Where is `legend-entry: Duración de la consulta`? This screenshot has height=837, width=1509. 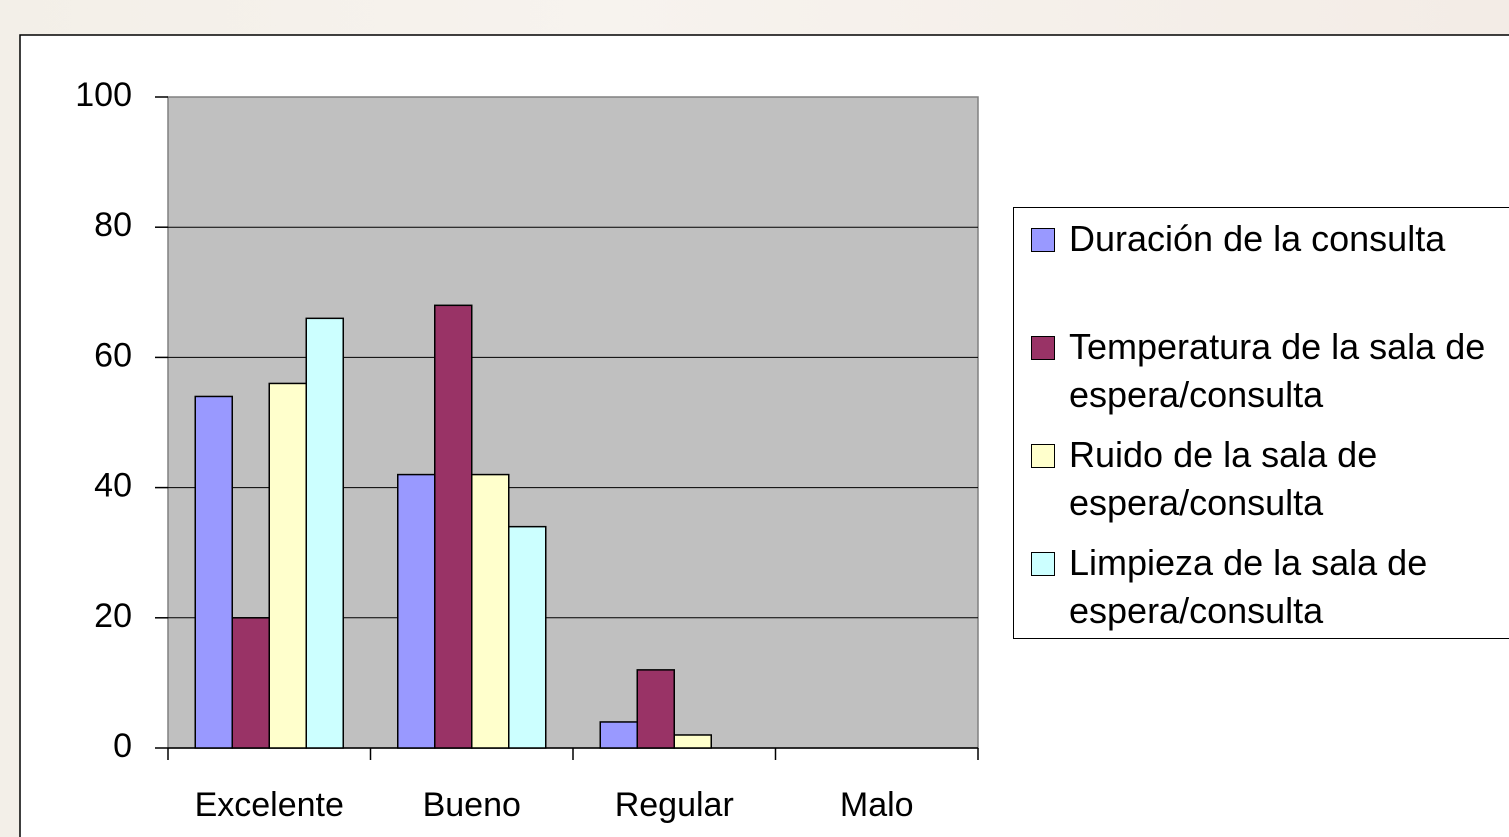
legend-entry: Duración de la consulta is located at coordinates (1261, 262).